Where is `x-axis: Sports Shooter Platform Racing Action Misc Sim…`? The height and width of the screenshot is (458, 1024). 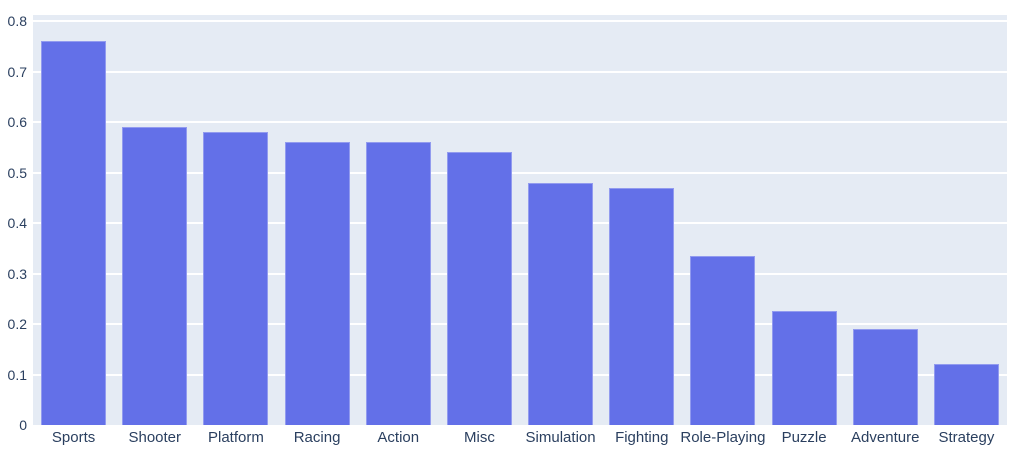
x-axis: Sports Shooter Platform Racing Action Misc Sim… is located at coordinates (520, 442).